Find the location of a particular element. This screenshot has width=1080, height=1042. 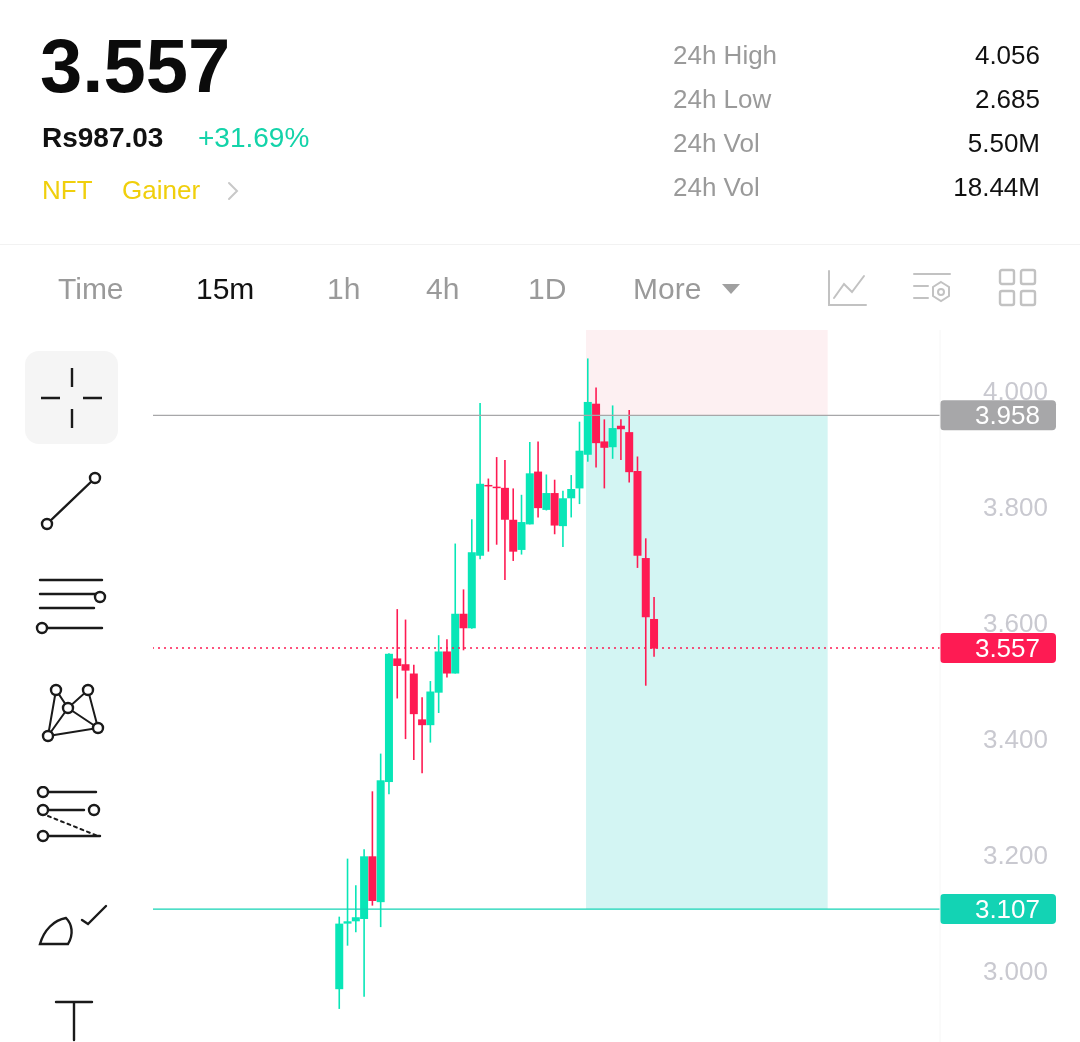

text: 24h Low is located at coordinates (722, 99).